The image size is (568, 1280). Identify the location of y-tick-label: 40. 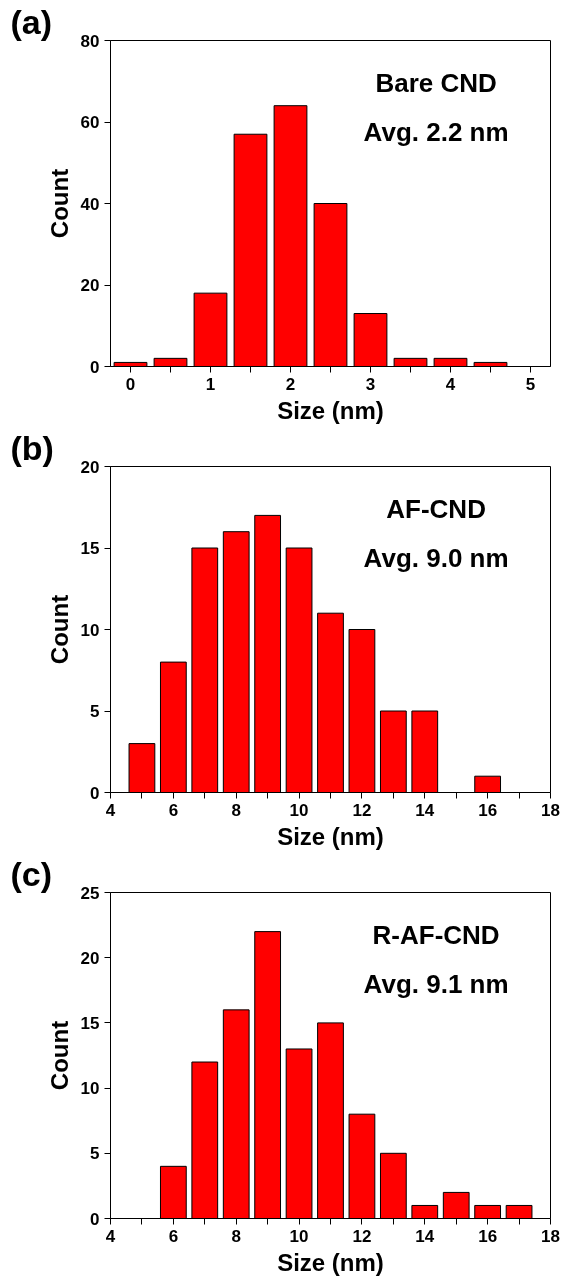
(90, 204).